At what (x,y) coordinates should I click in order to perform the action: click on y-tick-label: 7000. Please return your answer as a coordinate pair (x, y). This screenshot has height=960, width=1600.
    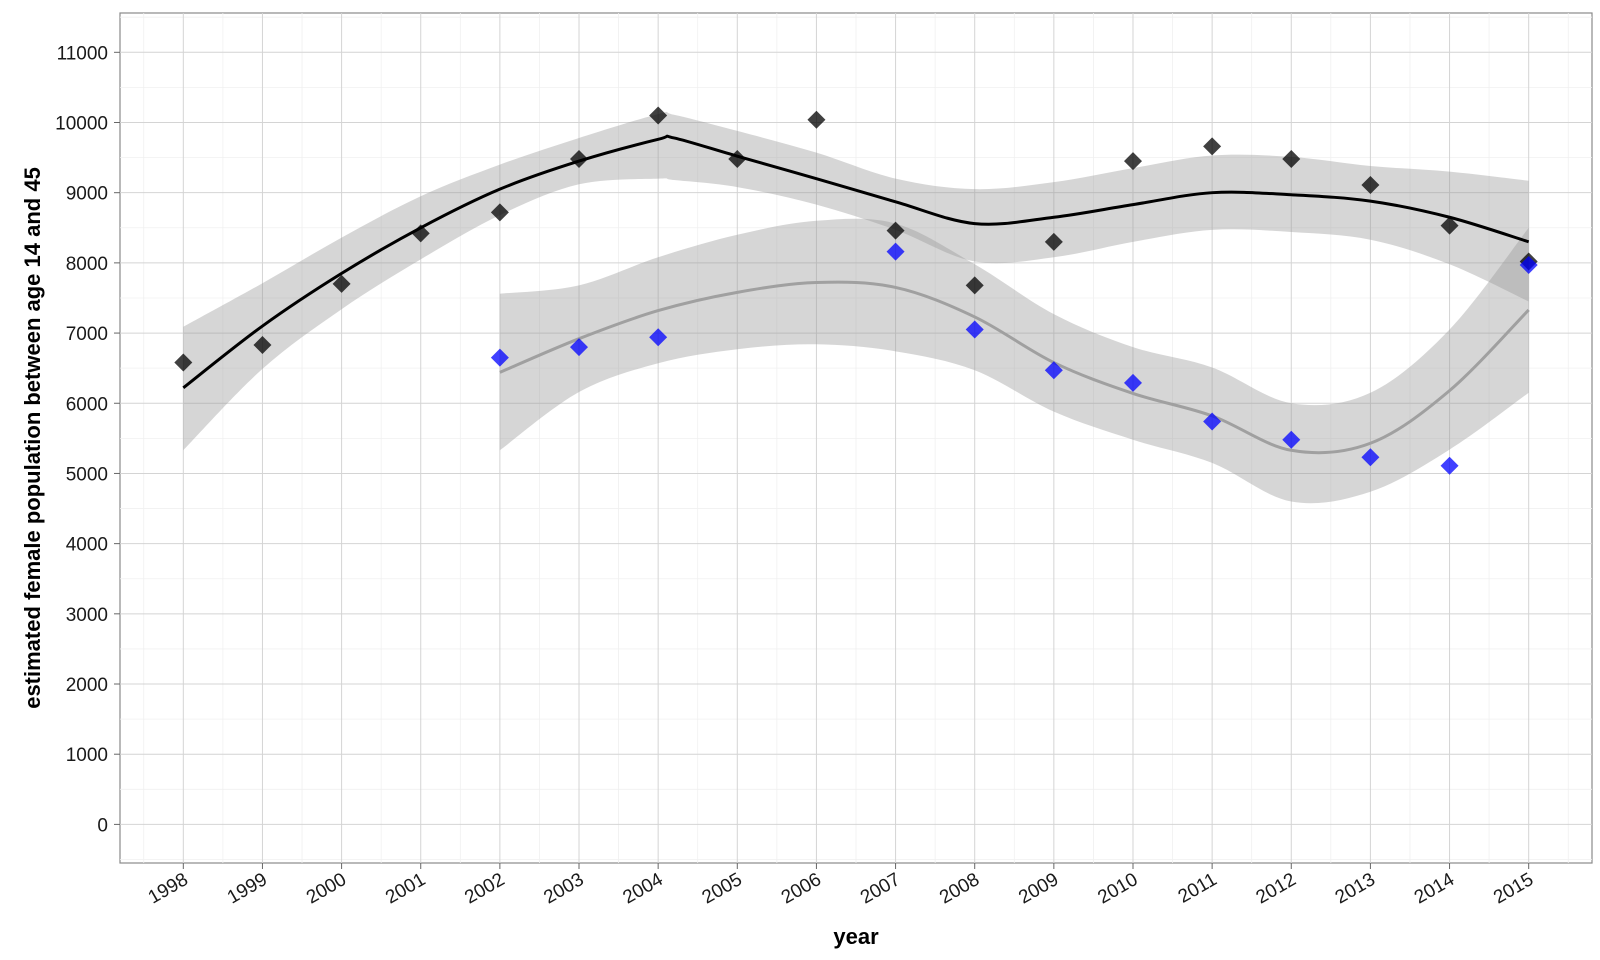
    Looking at the image, I should click on (87, 334).